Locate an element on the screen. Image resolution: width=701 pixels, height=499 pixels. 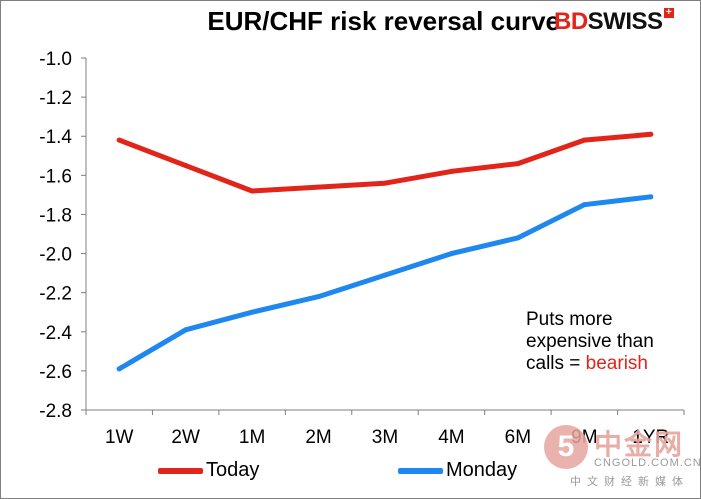
legend-label-today: Today is located at coordinates (233, 470).